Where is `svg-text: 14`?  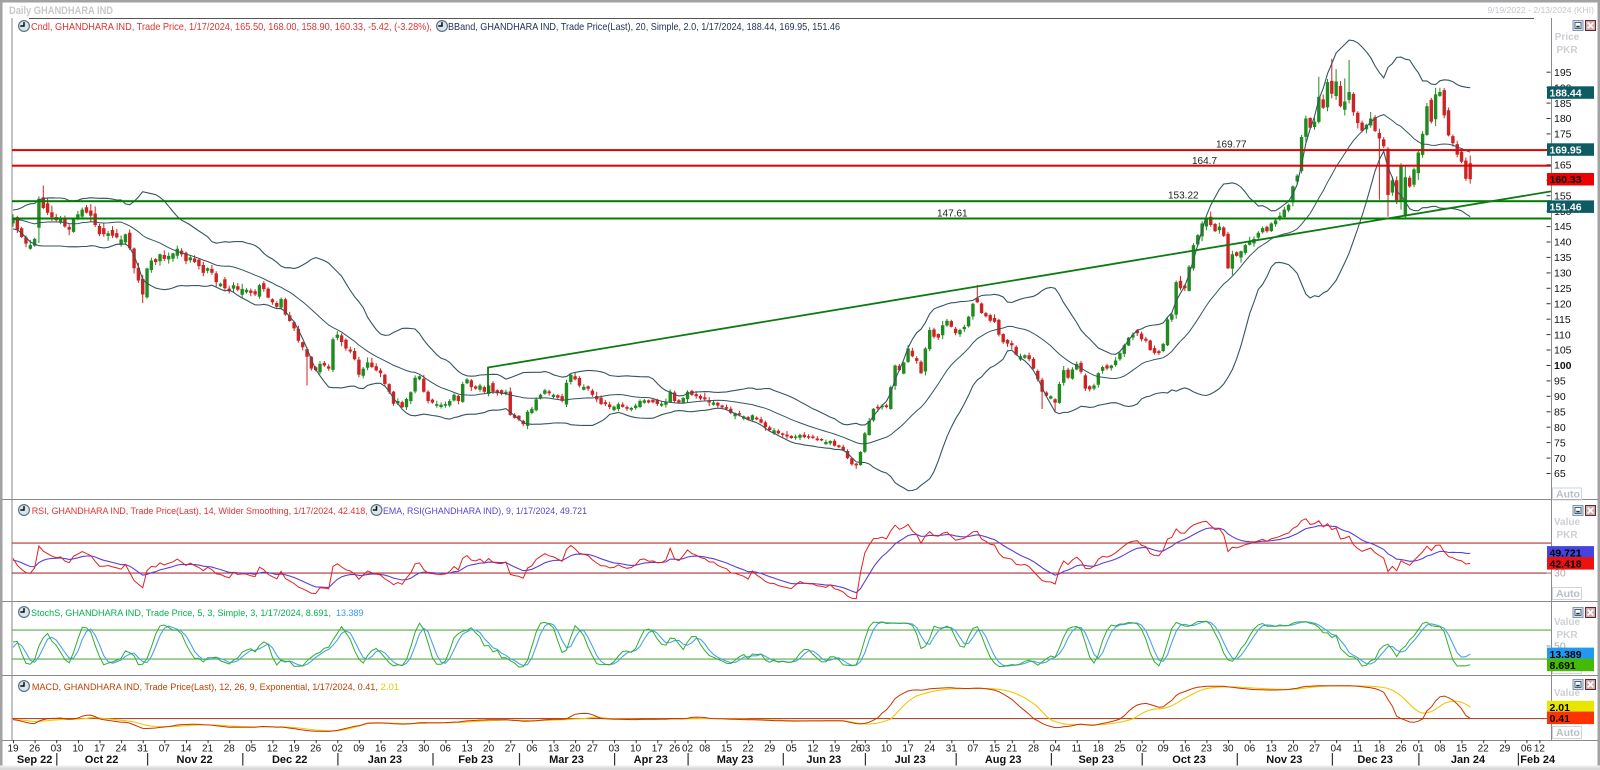 svg-text: 14 is located at coordinates (186, 749).